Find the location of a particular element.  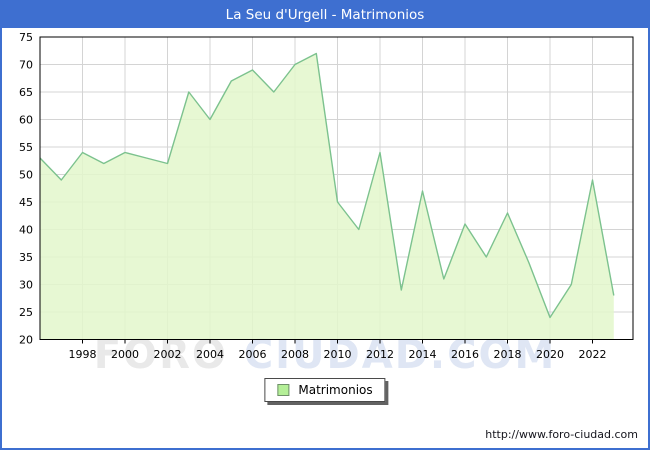

svg-text: 65 is located at coordinates (26, 92).